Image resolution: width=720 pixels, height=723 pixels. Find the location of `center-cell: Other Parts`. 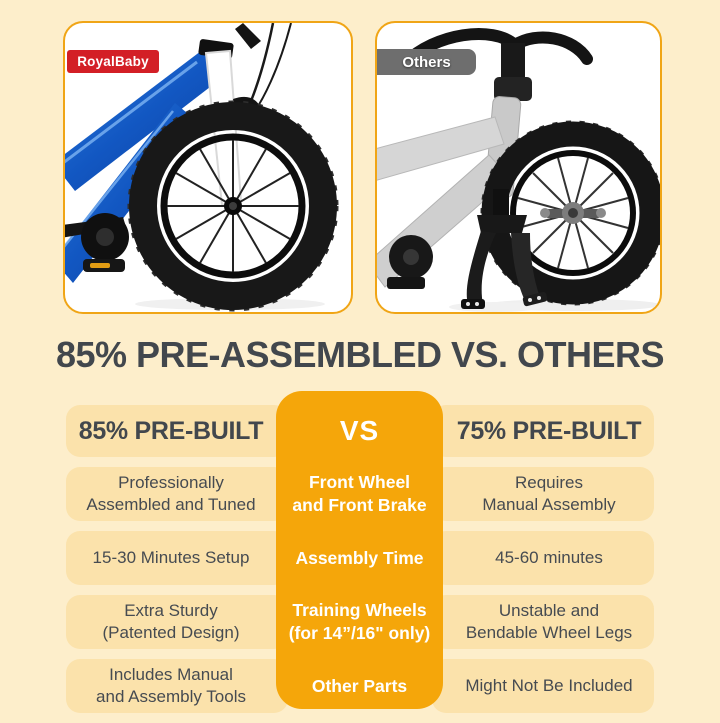

center-cell: Other Parts is located at coordinates (359, 685).